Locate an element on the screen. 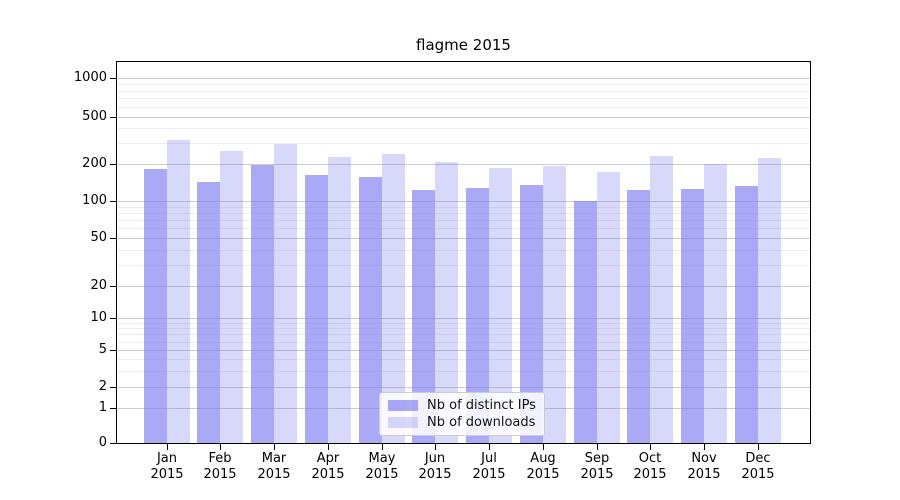 The height and width of the screenshot is (500, 900). bar-jun-distinct-ips is located at coordinates (423, 316).